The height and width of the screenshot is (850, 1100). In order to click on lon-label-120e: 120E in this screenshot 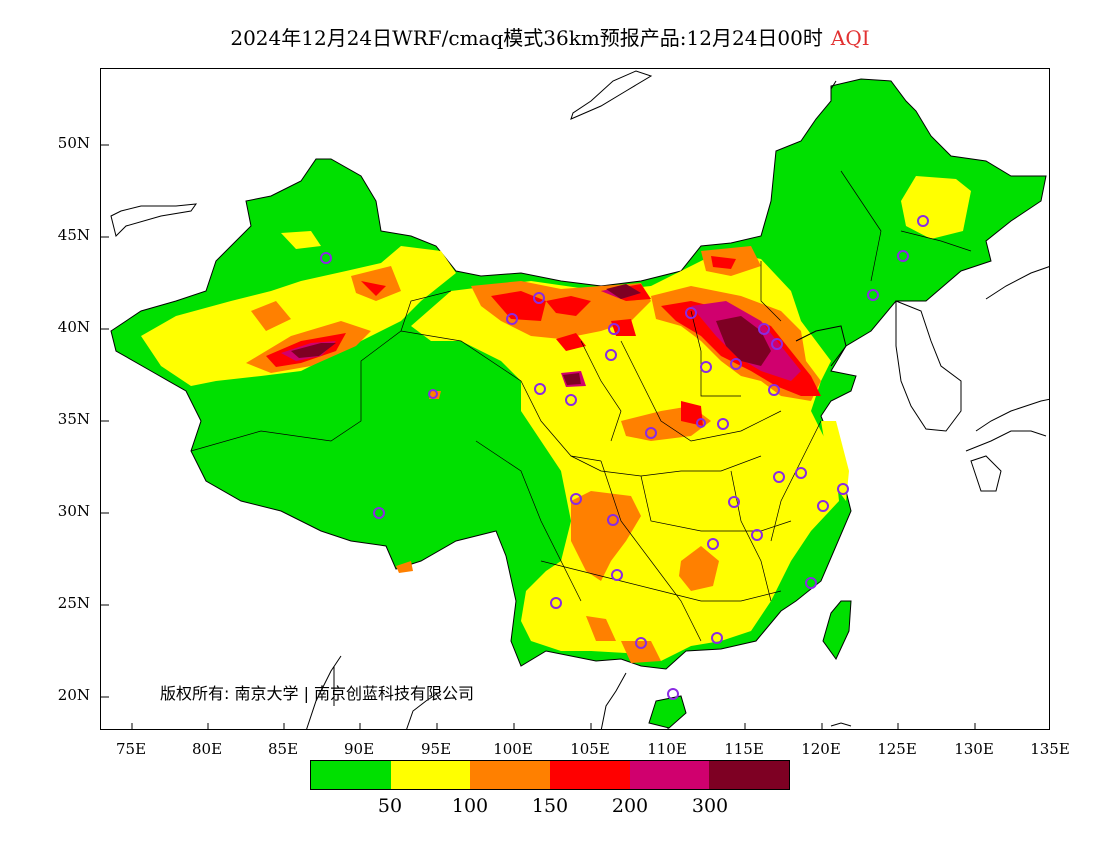, I will do `click(821, 749)`.